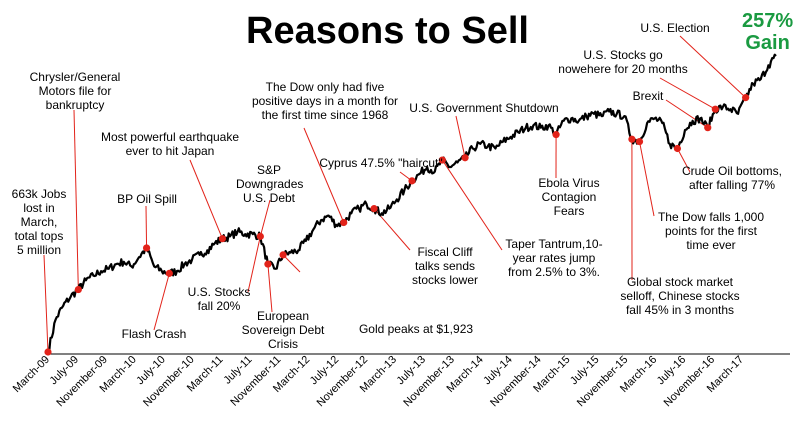 The image size is (800, 434). Describe the element at coordinates (381, 163) in the screenshot. I see `annotation-cyprus: Cyprus 47.5% "haircut"` at that location.